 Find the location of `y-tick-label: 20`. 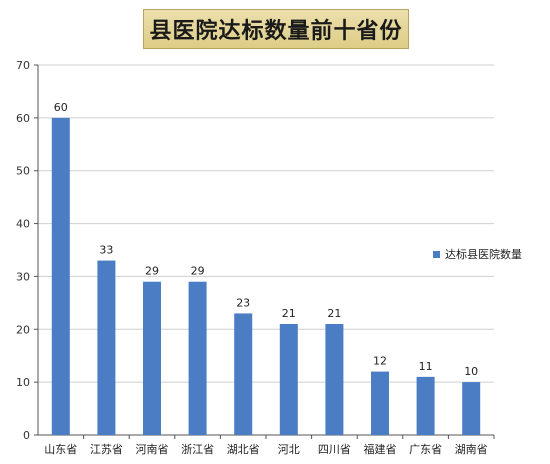

y-tick-label: 20 is located at coordinates (23, 329).